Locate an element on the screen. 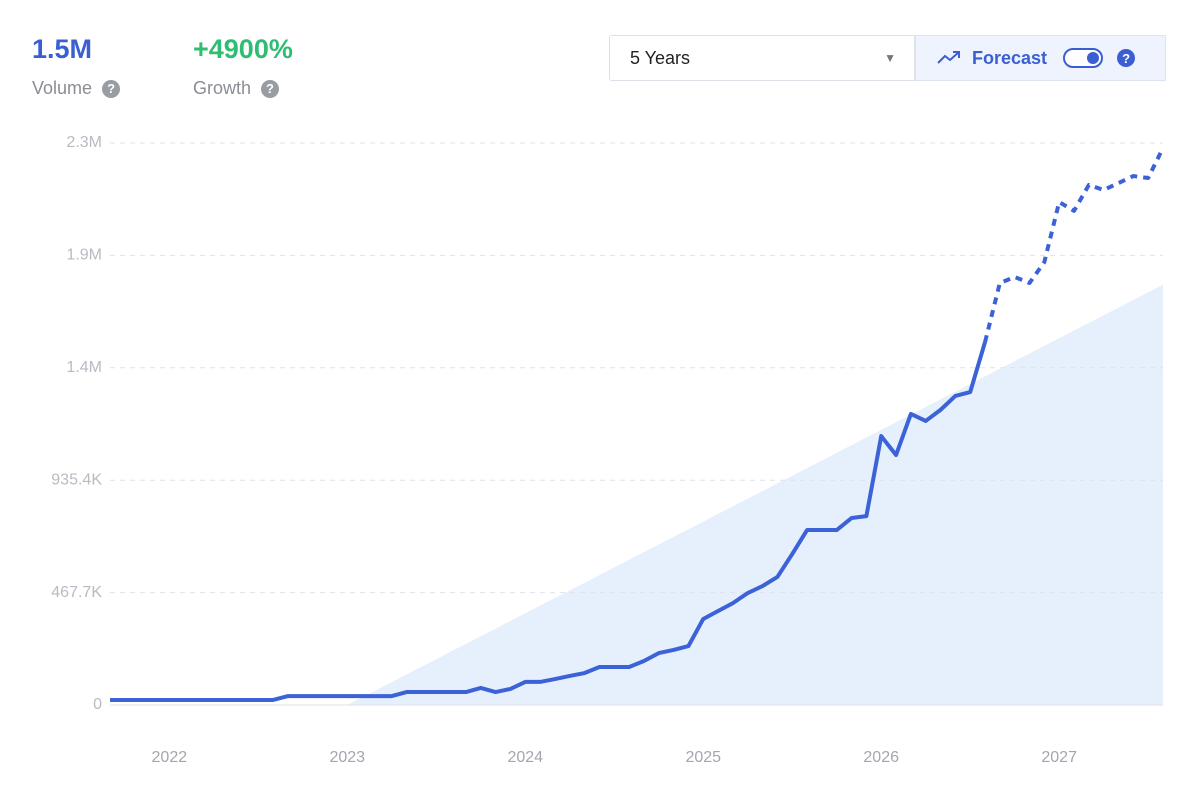 The height and width of the screenshot is (799, 1200). x-tick-label: 2025 is located at coordinates (703, 757).